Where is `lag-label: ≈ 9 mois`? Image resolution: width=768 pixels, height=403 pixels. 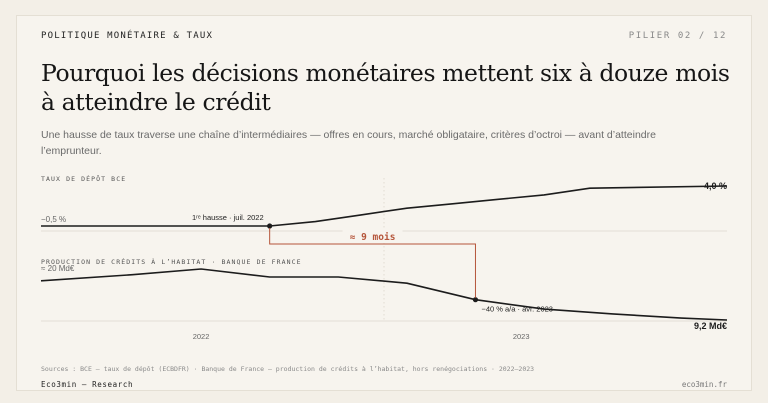
lag-label: ≈ 9 mois is located at coordinates (373, 237).